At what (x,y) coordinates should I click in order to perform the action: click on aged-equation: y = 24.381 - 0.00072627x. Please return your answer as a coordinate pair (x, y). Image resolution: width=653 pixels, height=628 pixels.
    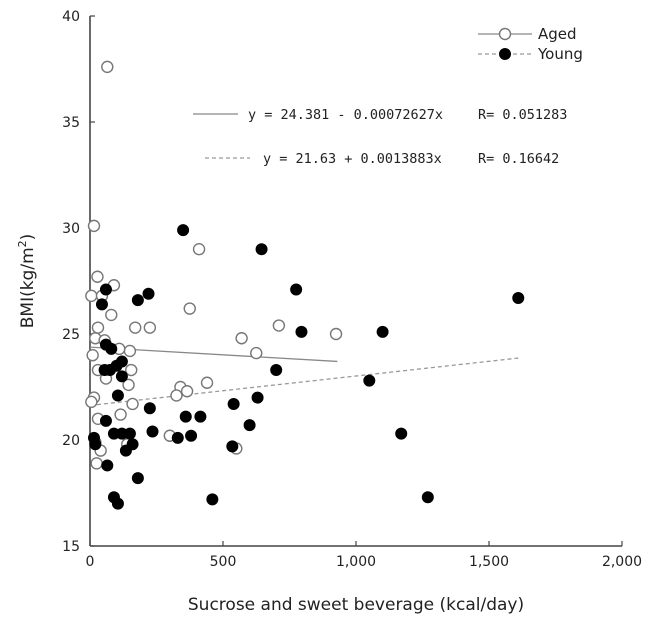
    Looking at the image, I should click on (345, 115).